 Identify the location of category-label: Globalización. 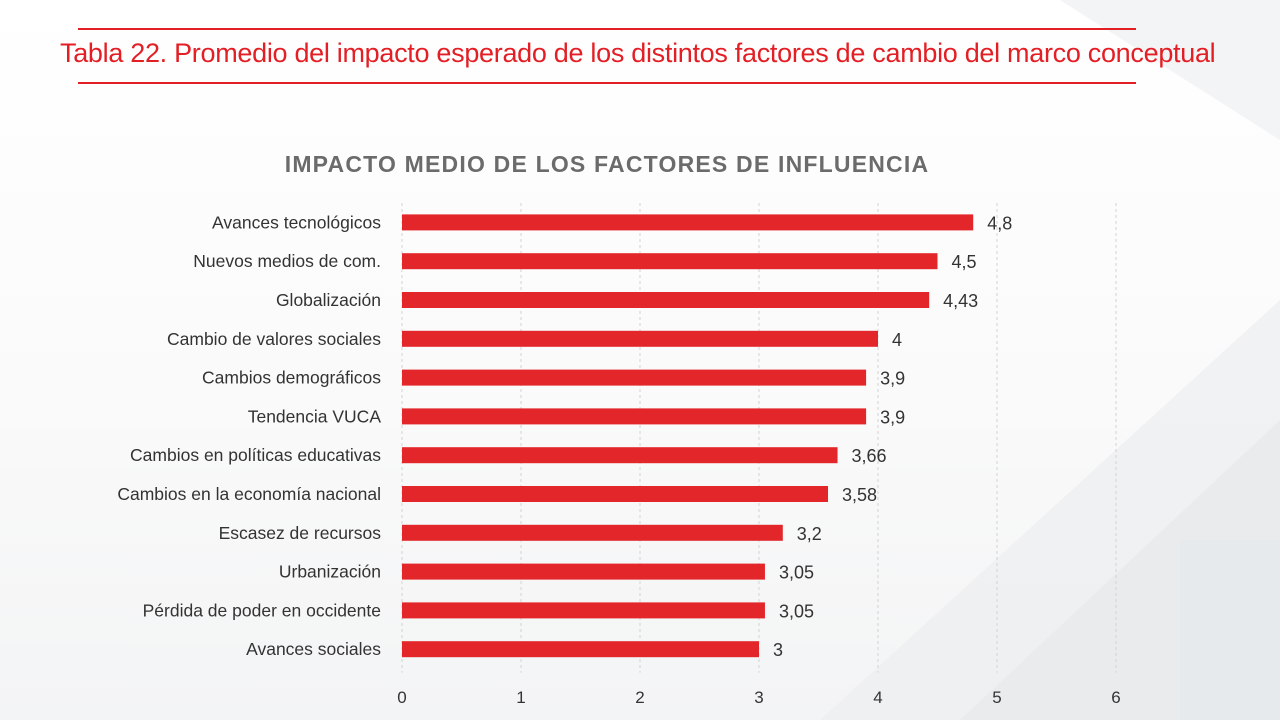
(328, 300).